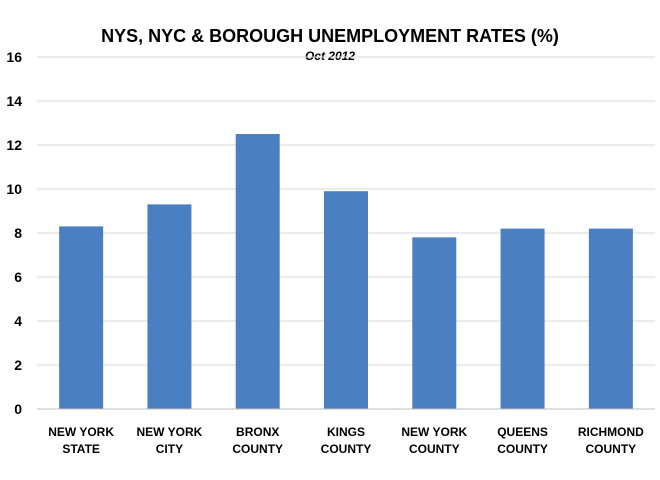  I want to click on chart-subtitle: Oct 2012, so click(330, 56).